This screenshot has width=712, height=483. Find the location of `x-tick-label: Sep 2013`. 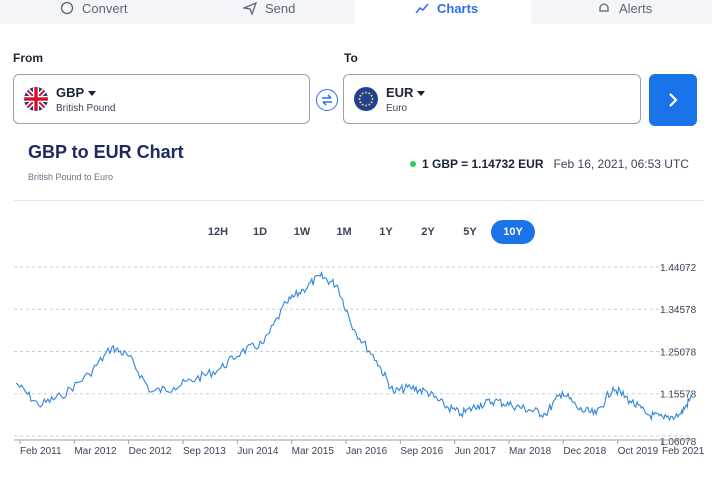

x-tick-label: Sep 2013 is located at coordinates (204, 451).